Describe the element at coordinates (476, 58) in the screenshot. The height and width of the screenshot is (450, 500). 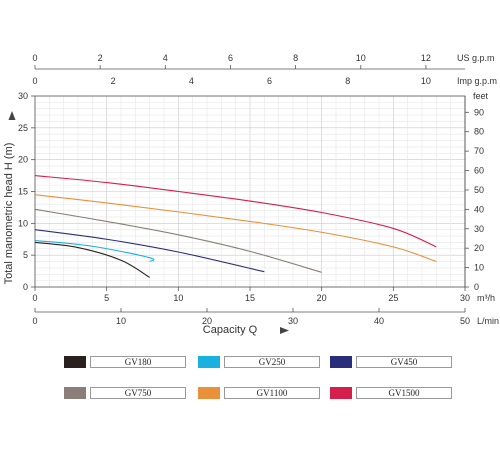
I see `us-gpm-unit-label: US g.p.m` at that location.